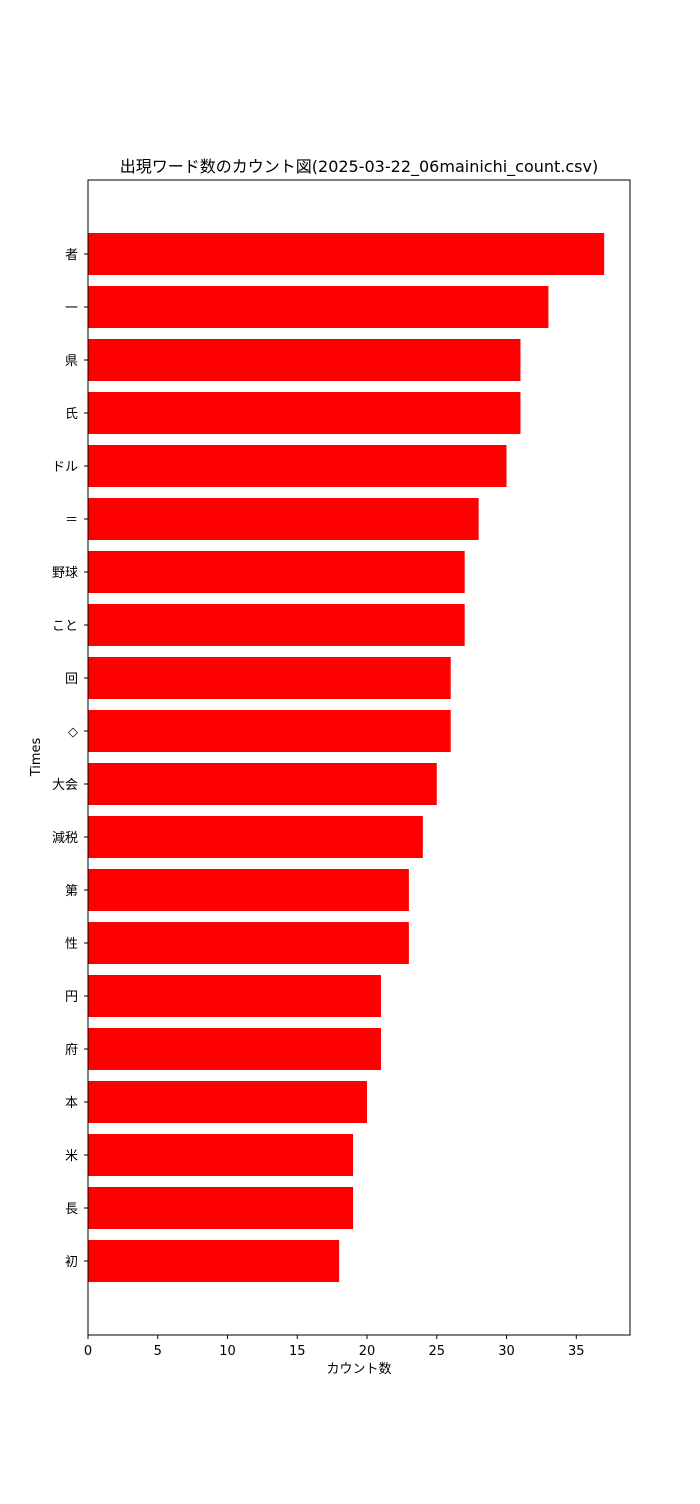 The height and width of the screenshot is (1504, 700). I want to click on y-tick-label: 野球, so click(65, 573).